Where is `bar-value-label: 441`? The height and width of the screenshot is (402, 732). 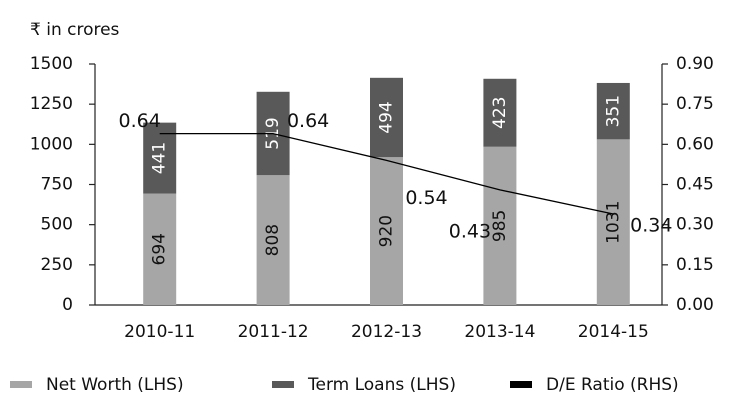
bar-value-label: 441 is located at coordinates (160, 158).